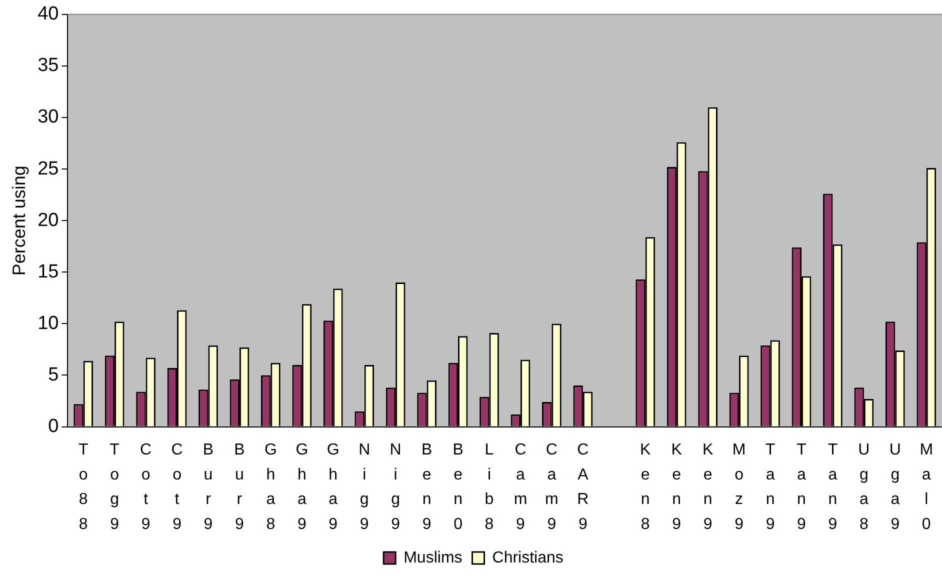 Image resolution: width=942 pixels, height=586 pixels. Describe the element at coordinates (48, 117) in the screenshot. I see `y-tick-label: 30` at that location.